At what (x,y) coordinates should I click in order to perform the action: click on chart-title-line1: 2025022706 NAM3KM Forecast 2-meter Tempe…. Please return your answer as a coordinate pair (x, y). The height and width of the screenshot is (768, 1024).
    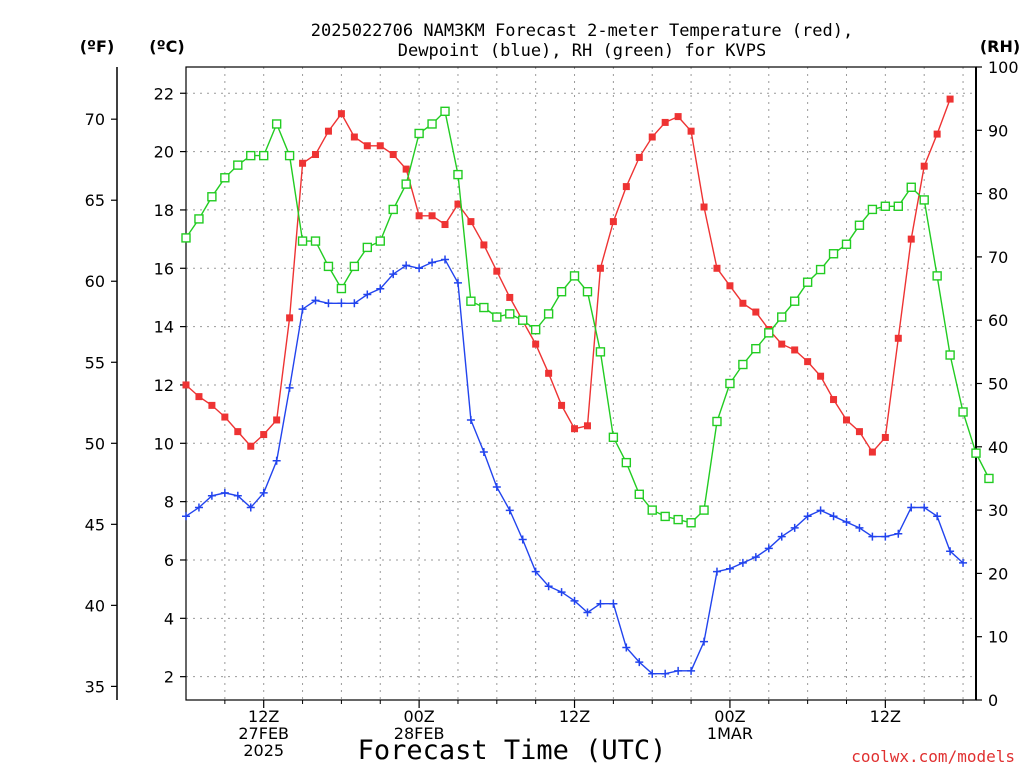
    Looking at the image, I should click on (582, 31).